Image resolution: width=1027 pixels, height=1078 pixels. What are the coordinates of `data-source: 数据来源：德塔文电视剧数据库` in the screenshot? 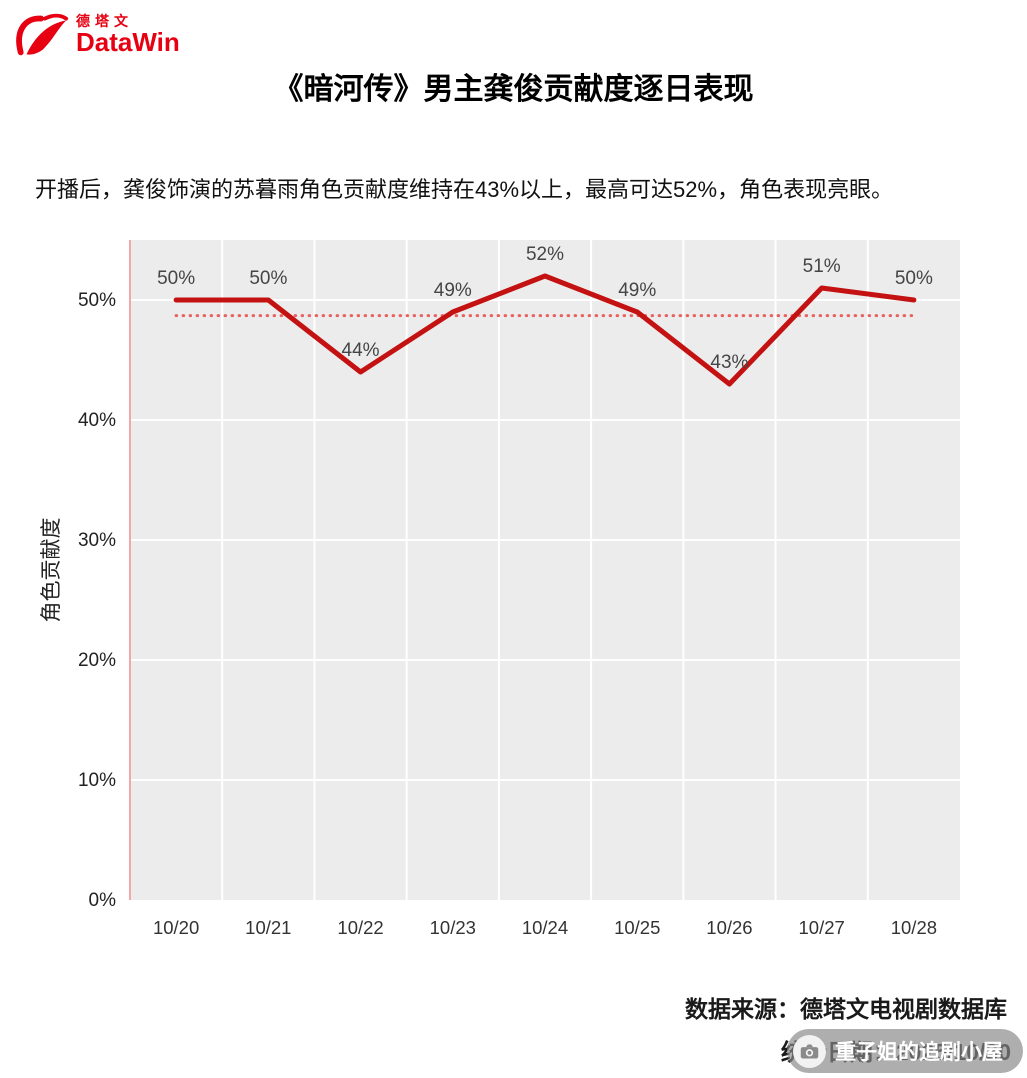 It's located at (846, 1009).